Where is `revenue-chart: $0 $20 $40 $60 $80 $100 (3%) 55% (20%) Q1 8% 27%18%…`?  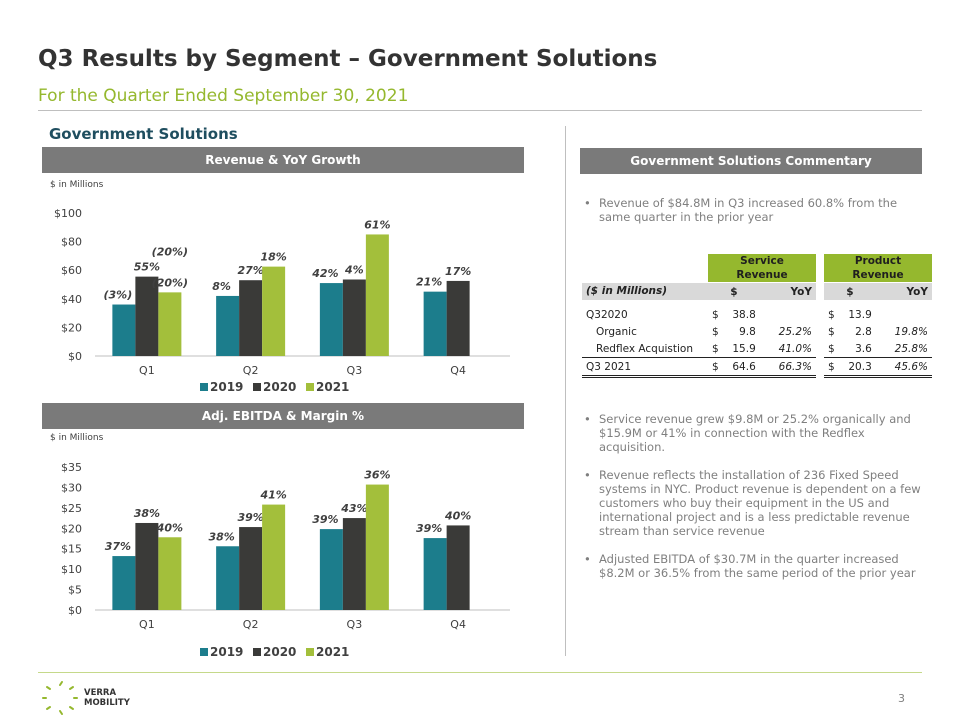 revenue-chart: $0 $20 $40 $60 $80 $100 (3%) 55% (20%) Q1 8% 27%18%… is located at coordinates (282, 300).